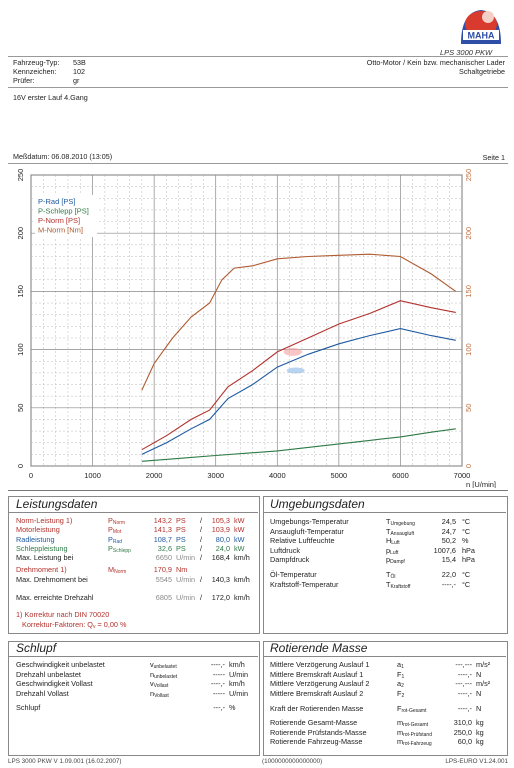 This screenshot has height=768, width=514. What do you see at coordinates (163, 558) in the screenshot?
I see `leistung-value1: 6650` at bounding box center [163, 558].